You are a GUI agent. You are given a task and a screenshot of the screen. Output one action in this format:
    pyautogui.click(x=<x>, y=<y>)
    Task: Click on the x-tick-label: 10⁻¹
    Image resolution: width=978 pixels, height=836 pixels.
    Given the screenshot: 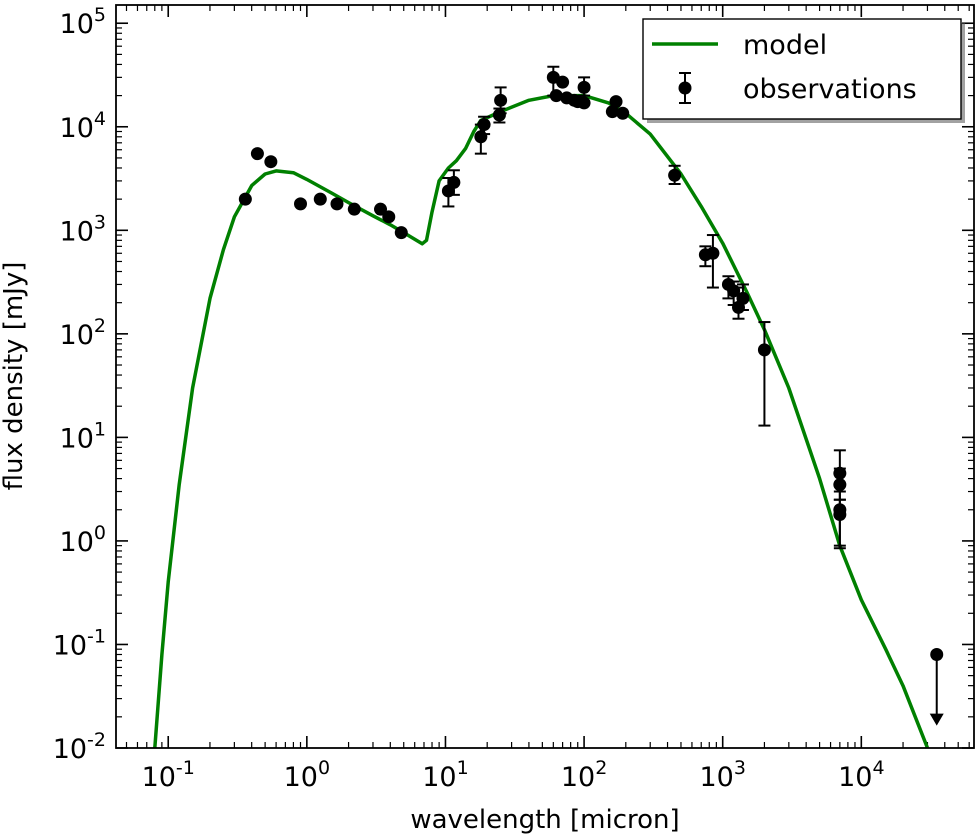 What is the action you would take?
    pyautogui.click(x=168, y=775)
    